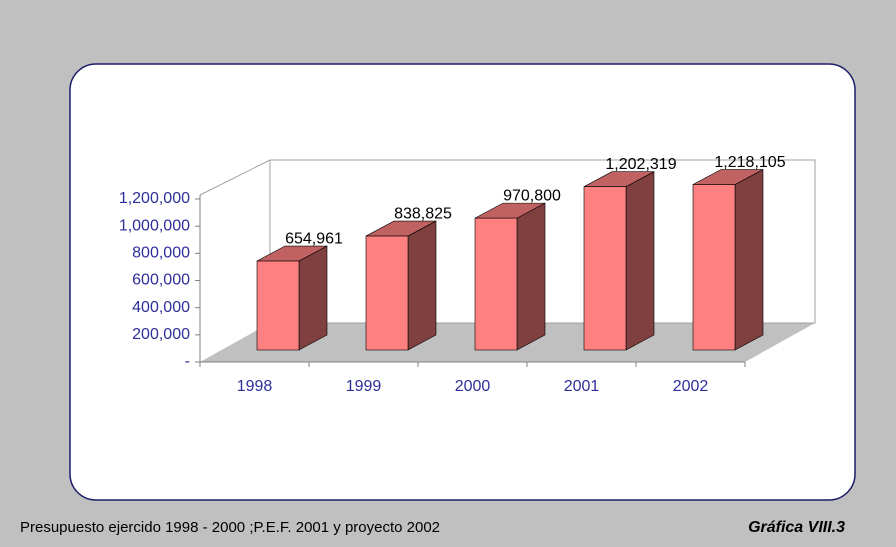 The image size is (896, 547). What do you see at coordinates (161, 307) in the screenshot?
I see `y-tick-label: 400,000` at bounding box center [161, 307].